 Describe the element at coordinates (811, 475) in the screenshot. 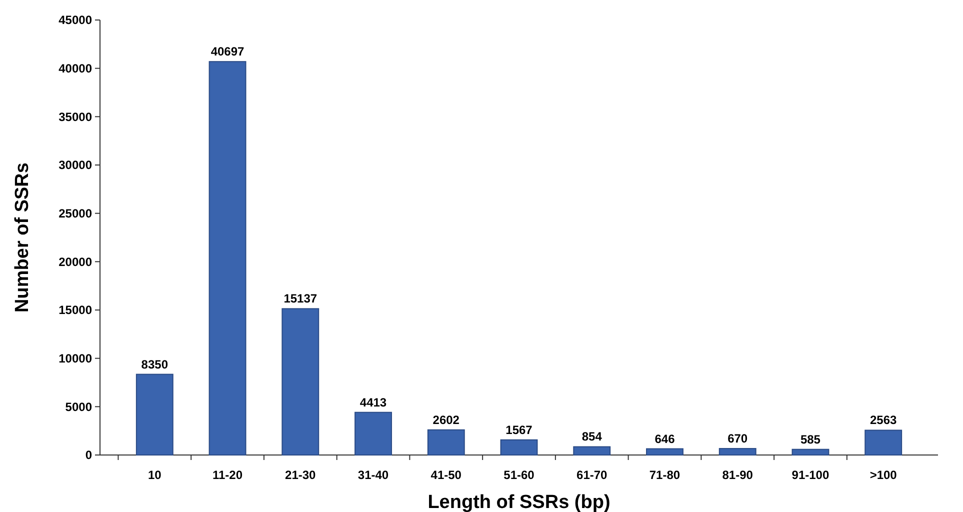

I see `x-tick-label: 91-100` at that location.